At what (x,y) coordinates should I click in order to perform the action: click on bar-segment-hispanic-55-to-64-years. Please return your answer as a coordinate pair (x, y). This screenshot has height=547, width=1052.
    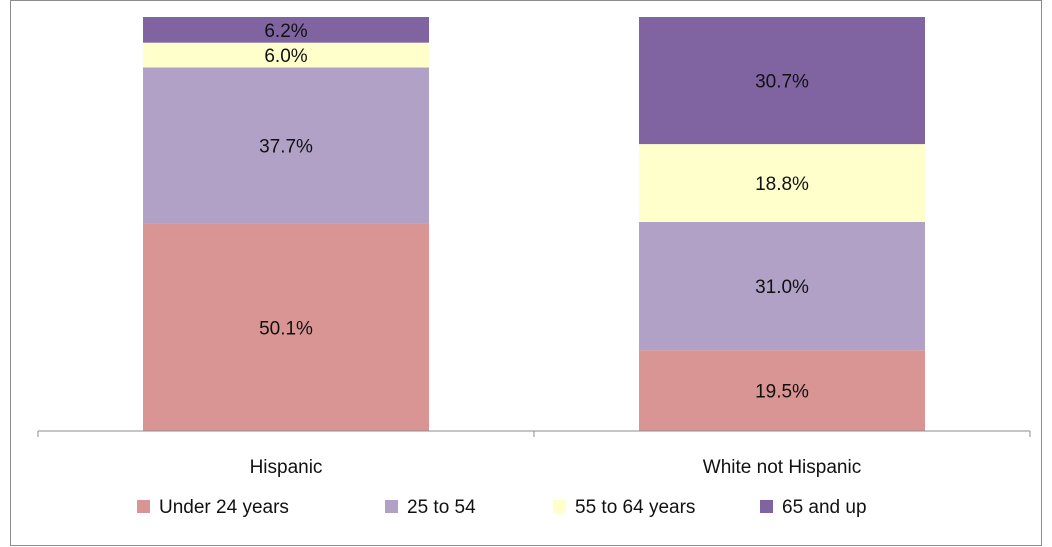
    Looking at the image, I should click on (286, 55).